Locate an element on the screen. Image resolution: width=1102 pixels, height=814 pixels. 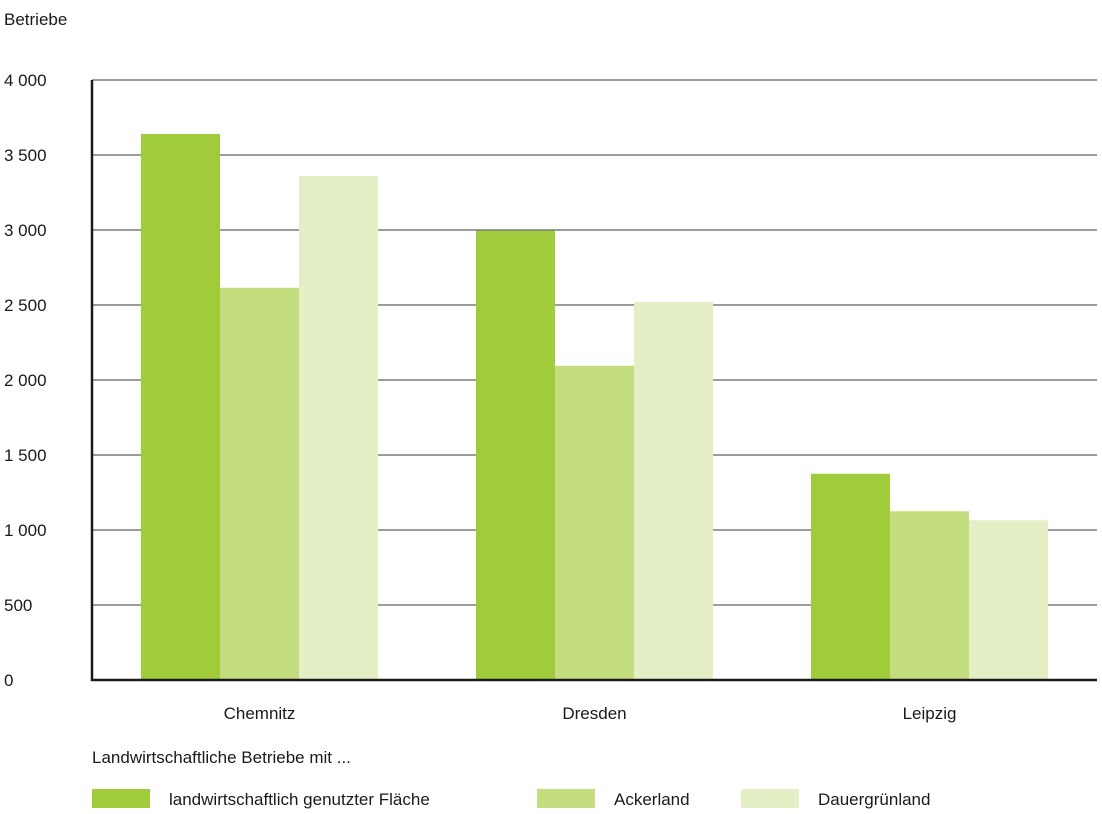
x-tick-label: Chemnitz is located at coordinates (260, 713).